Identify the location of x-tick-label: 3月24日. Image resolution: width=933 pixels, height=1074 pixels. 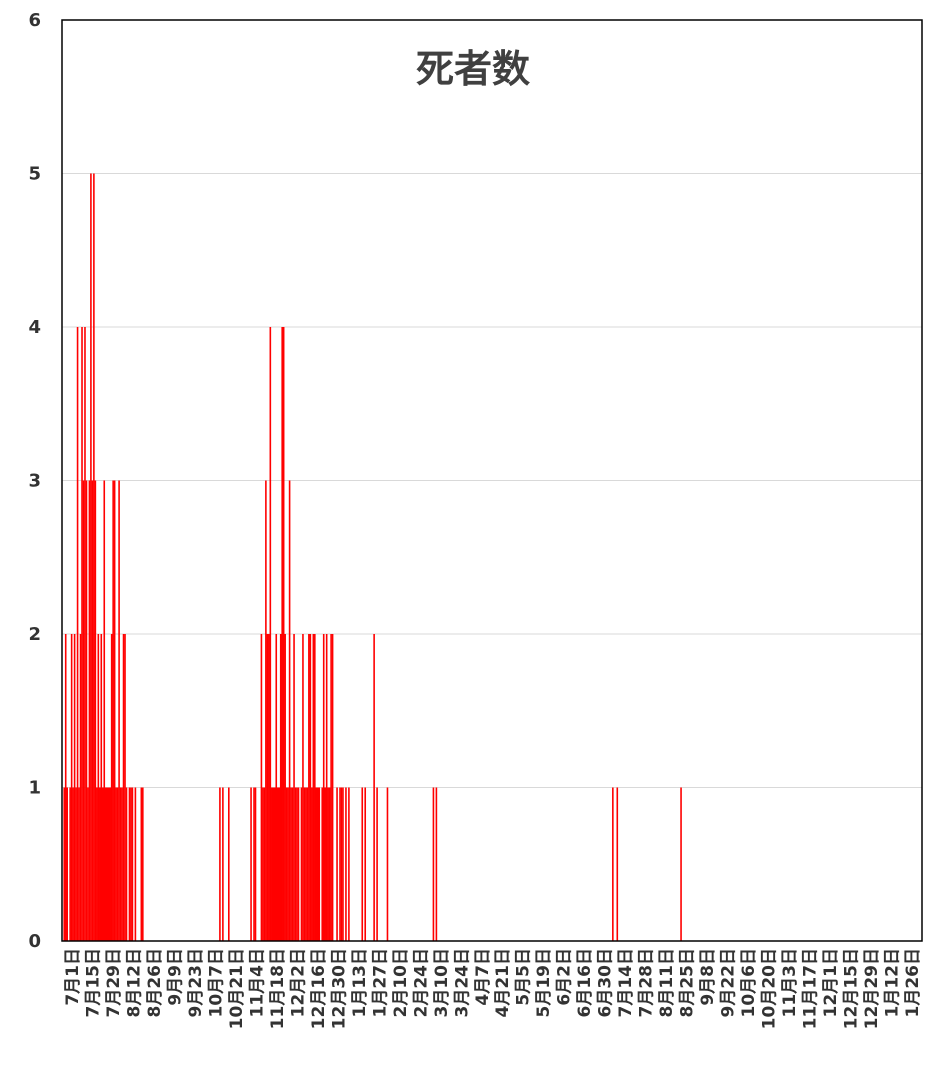
(462, 983).